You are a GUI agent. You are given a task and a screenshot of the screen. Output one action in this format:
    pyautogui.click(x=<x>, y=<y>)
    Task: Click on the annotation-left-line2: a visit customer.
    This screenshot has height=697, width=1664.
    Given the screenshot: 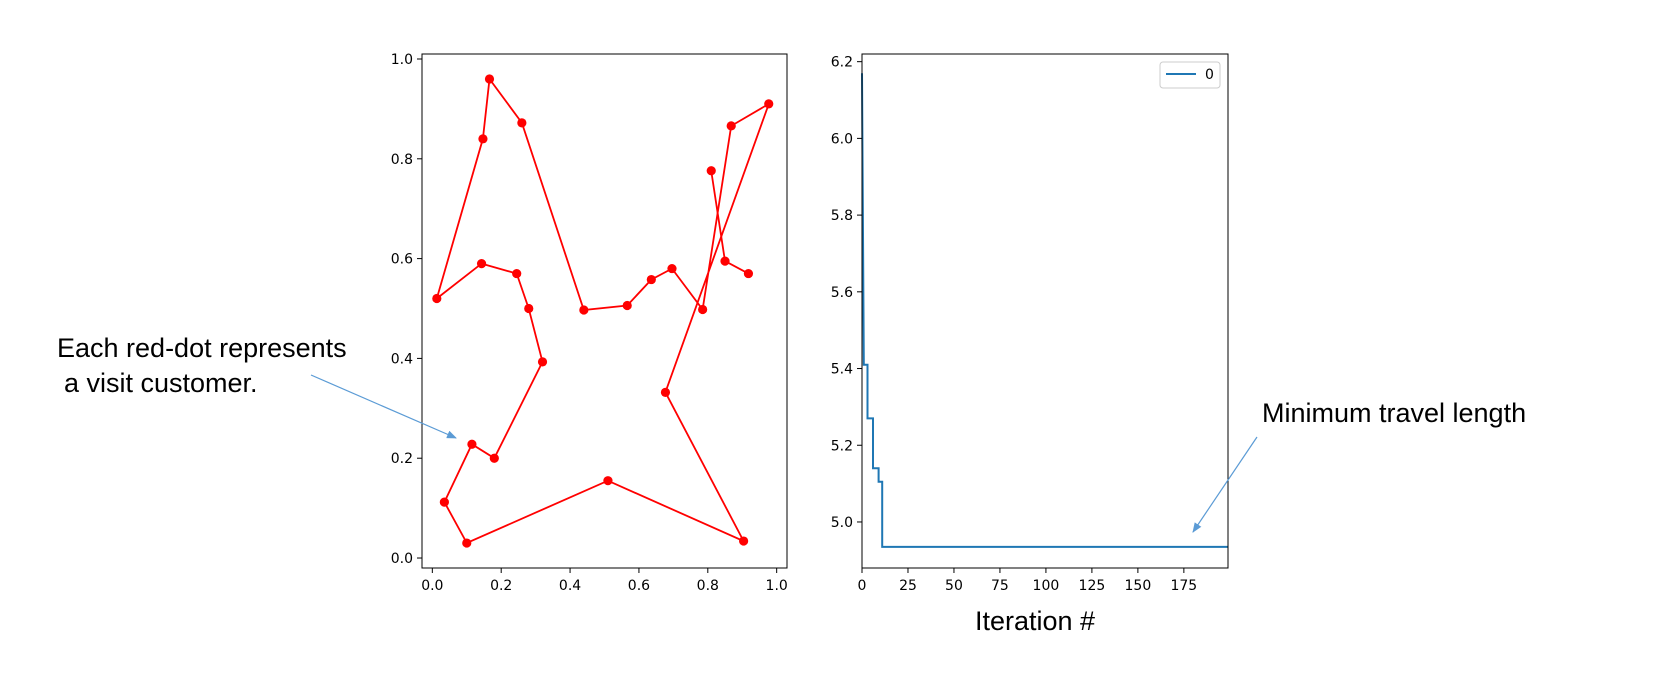 What is the action you would take?
    pyautogui.click(x=161, y=383)
    